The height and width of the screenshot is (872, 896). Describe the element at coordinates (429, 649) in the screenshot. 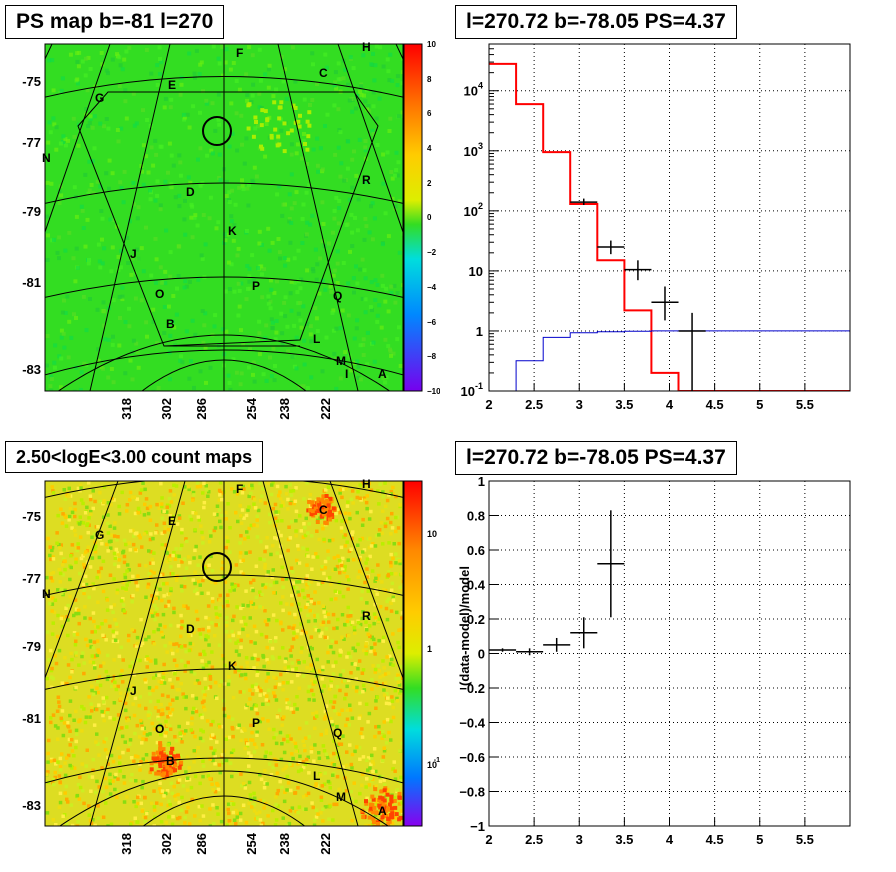

I see `colorbar-tick: 1` at that location.